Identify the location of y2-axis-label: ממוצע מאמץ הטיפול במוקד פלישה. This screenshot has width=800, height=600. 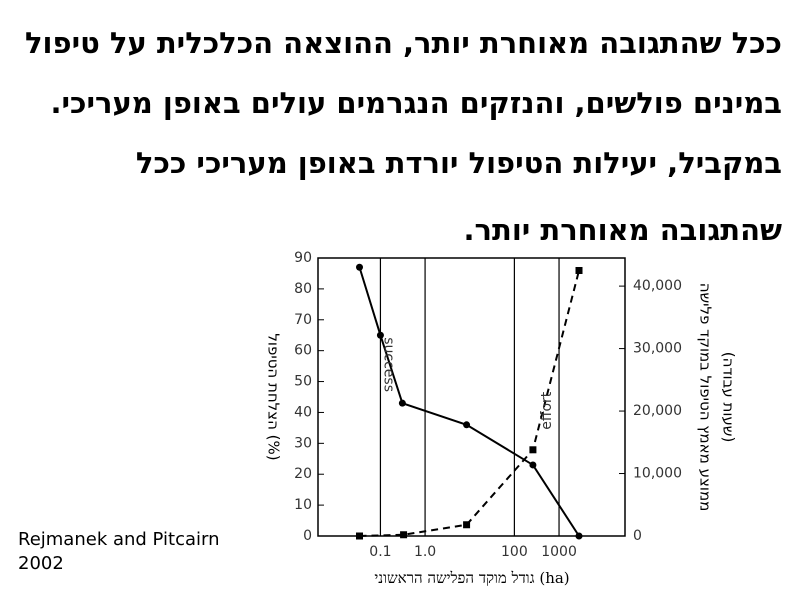
(706, 397).